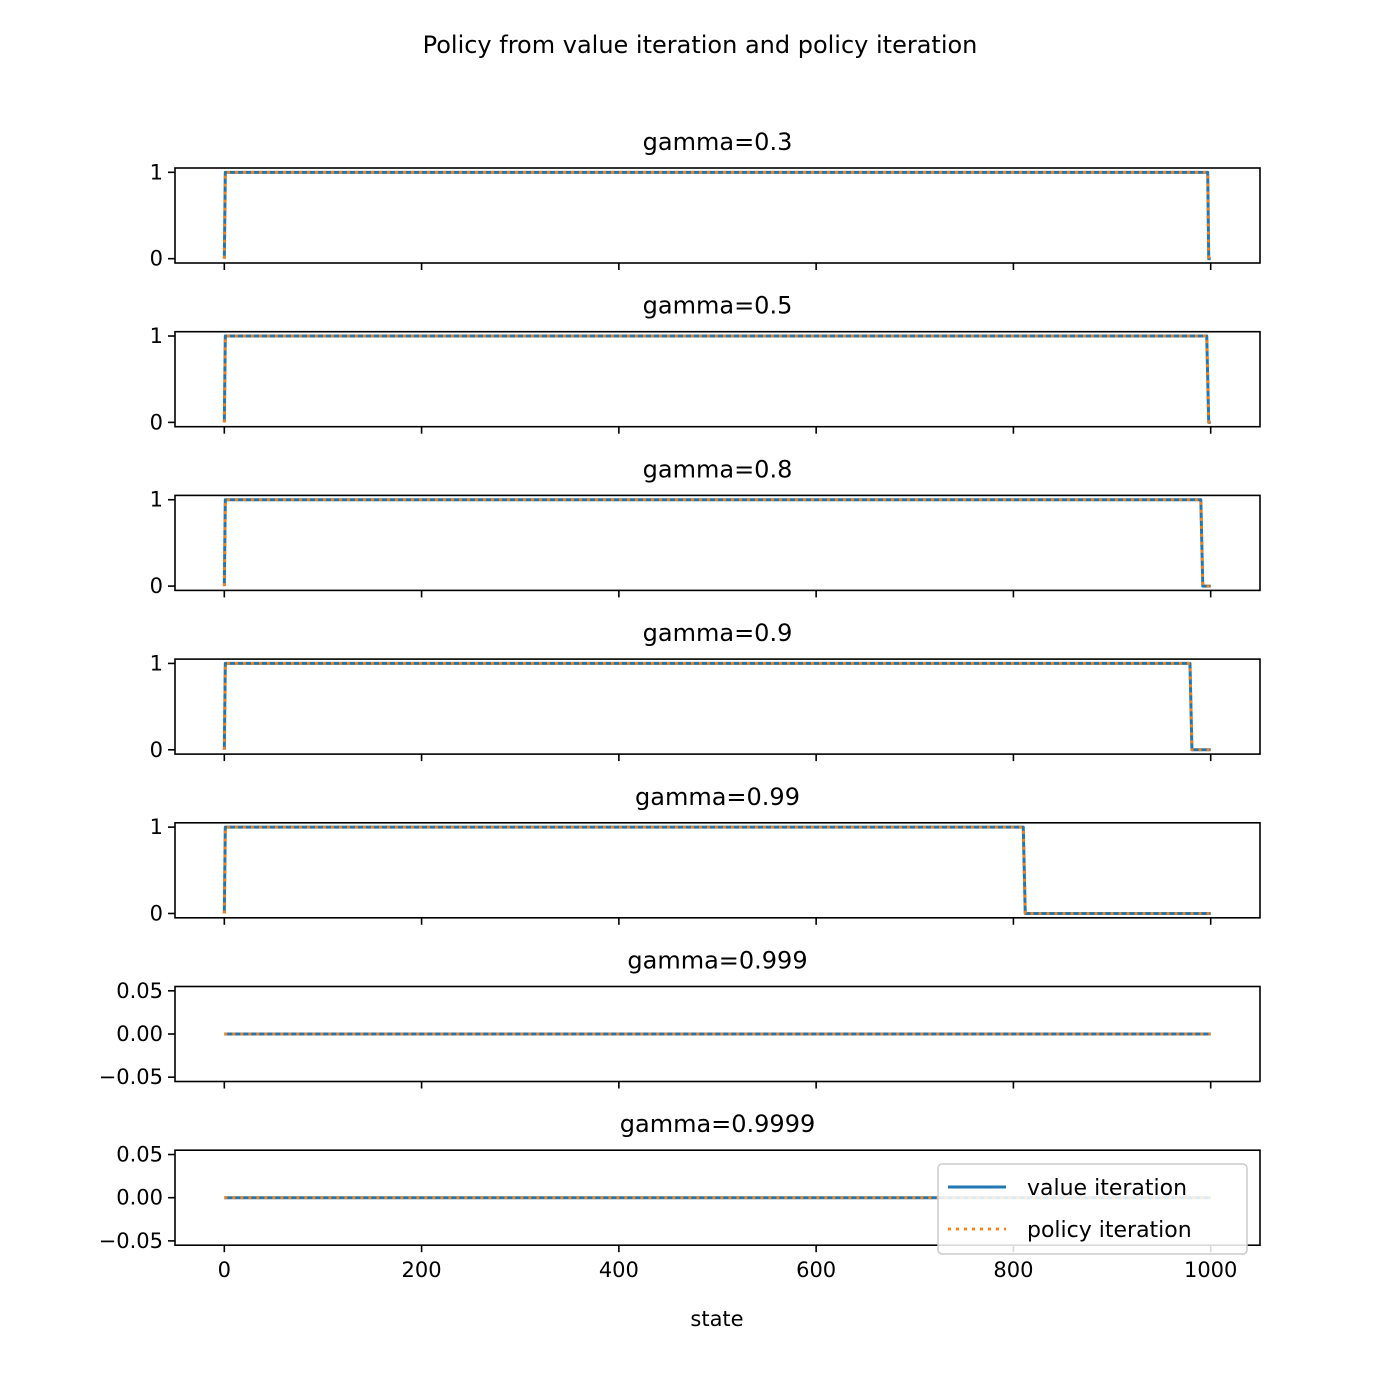  What do you see at coordinates (619, 1270) in the screenshot?
I see `x-tick-label: 400` at bounding box center [619, 1270].